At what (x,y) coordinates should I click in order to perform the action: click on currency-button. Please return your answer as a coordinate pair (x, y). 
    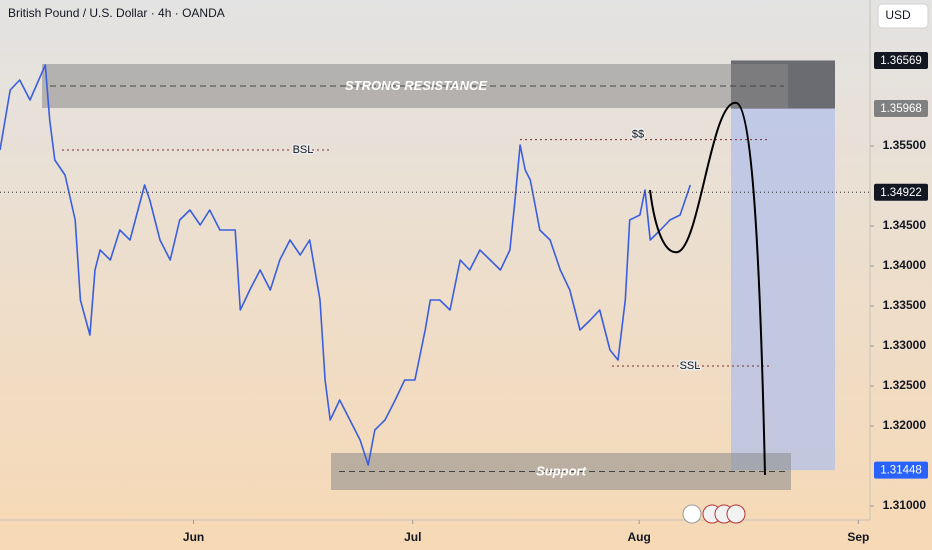
    Looking at the image, I should click on (903, 16).